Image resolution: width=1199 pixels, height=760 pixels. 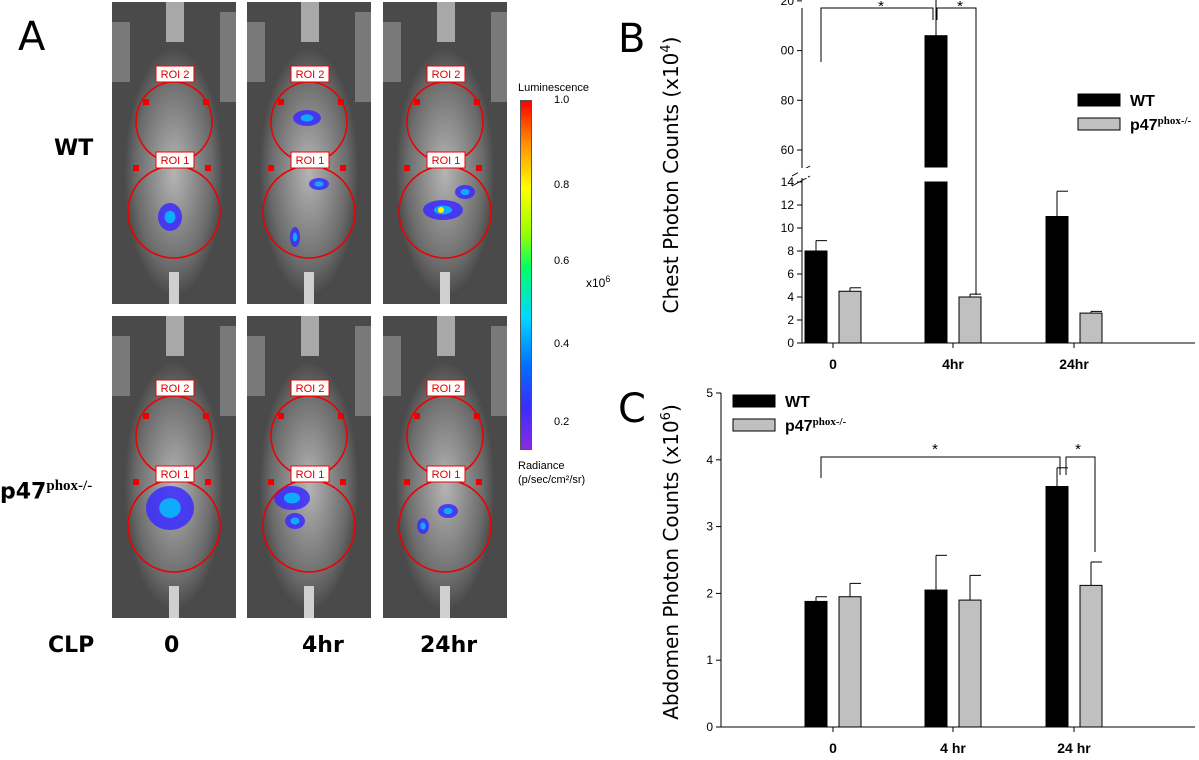 I want to click on legend-swatch-wt, so click(x=754, y=401).